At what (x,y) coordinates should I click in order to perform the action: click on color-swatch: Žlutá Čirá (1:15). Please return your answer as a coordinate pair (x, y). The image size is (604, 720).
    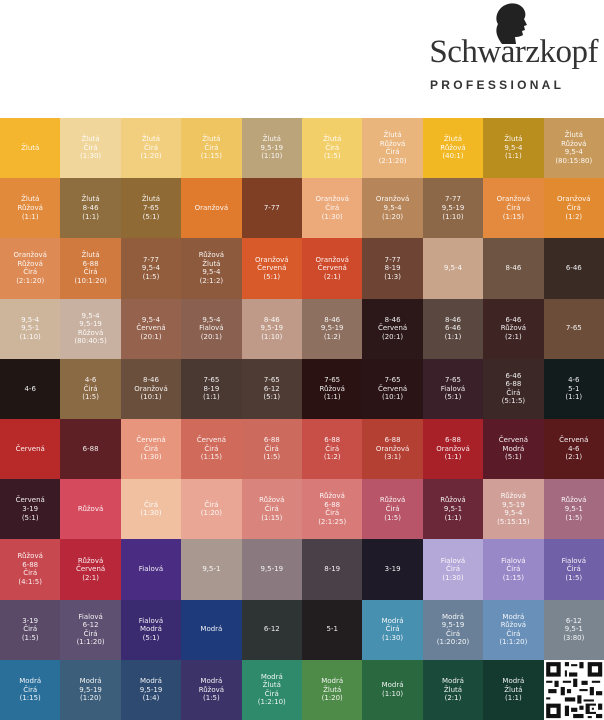
    Looking at the image, I should click on (211, 148).